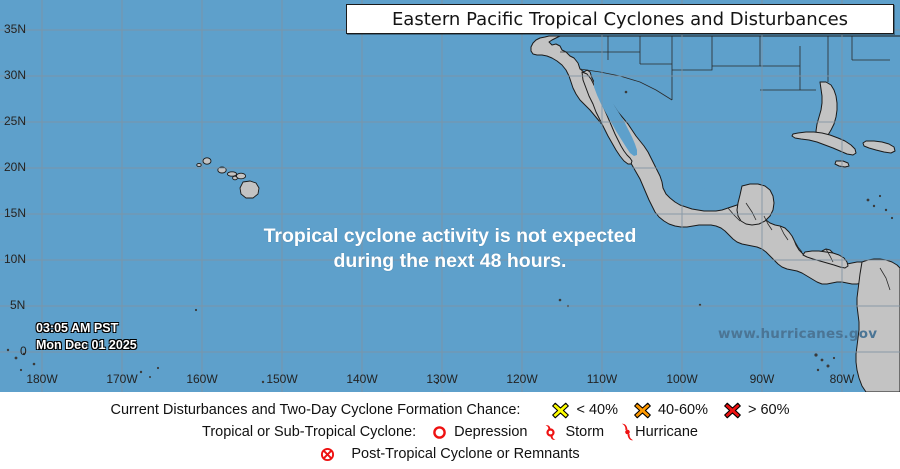 Image resolution: width=900 pixels, height=469 pixels. Describe the element at coordinates (522, 379) in the screenshot. I see `lon-label-120w: 120W` at that location.